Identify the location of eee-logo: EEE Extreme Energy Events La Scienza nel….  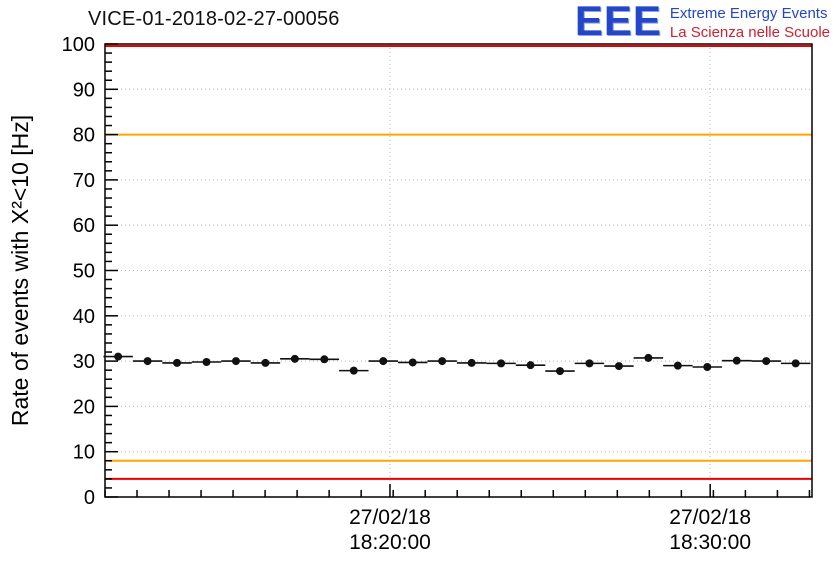
(702, 22).